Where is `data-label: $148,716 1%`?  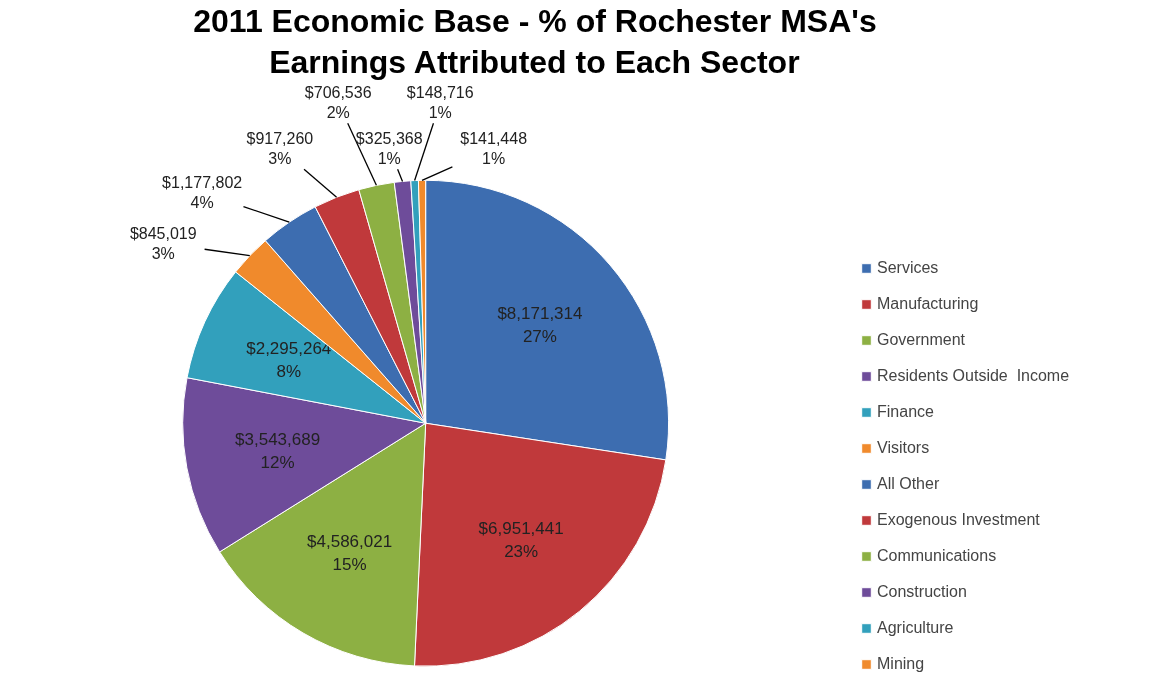
data-label: $148,716 1% is located at coordinates (440, 102).